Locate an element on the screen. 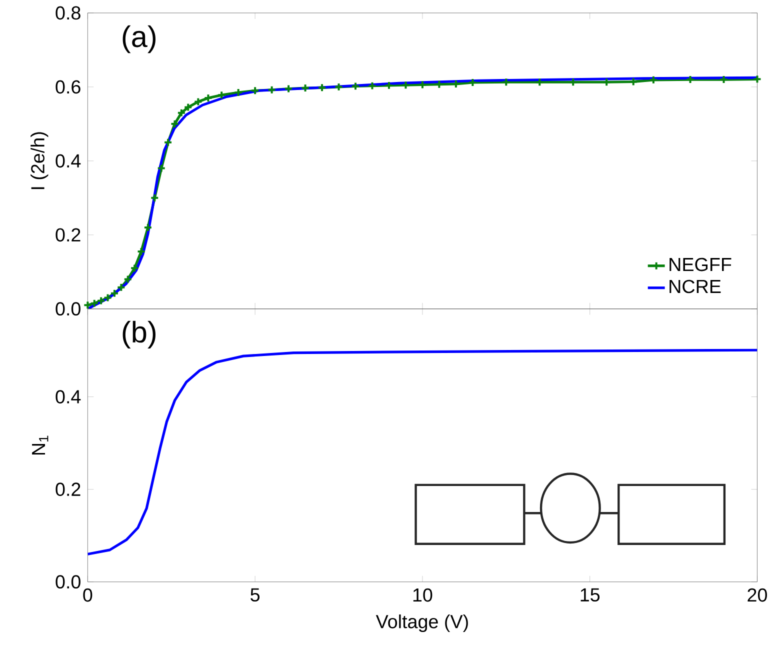  y-axis-title: N$_{1}$ is located at coordinates (40, 445).